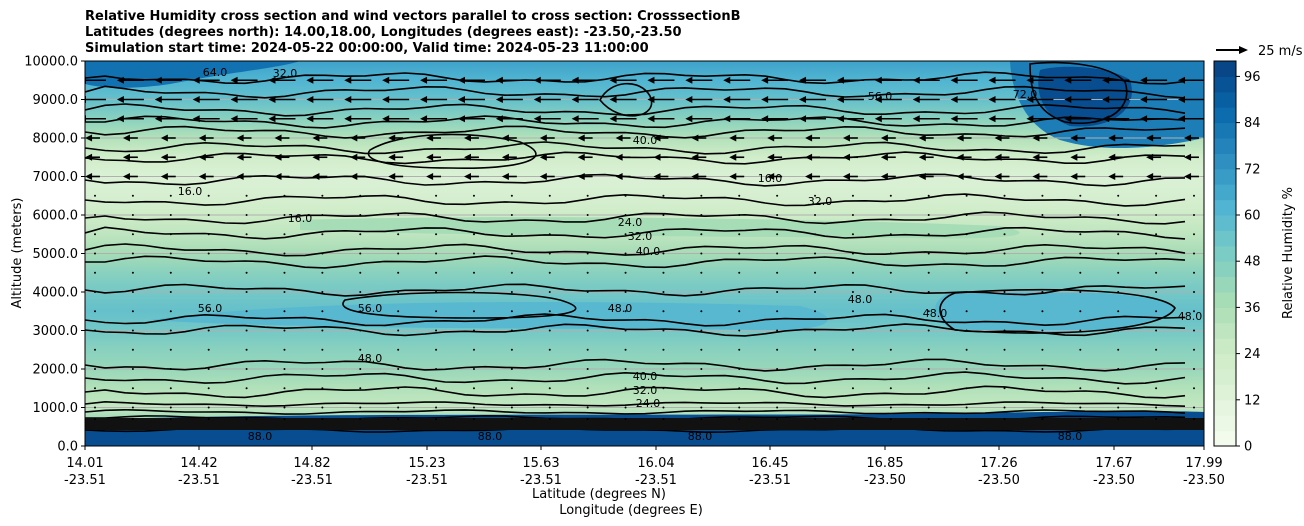 This screenshot has height=526, width=1304. Describe the element at coordinates (1252, 308) in the screenshot. I see `colorbar-tick-label: 36` at that location.